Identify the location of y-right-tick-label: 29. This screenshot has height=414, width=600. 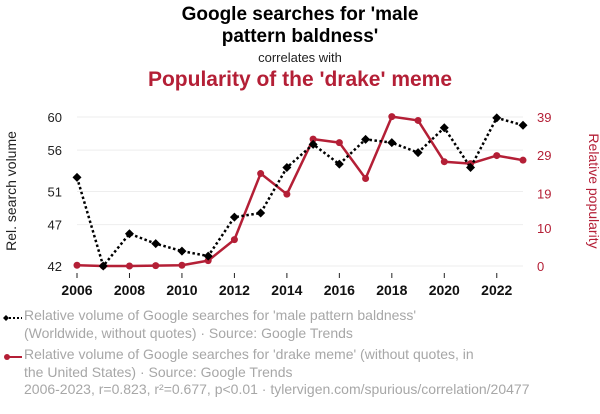
(544, 155).